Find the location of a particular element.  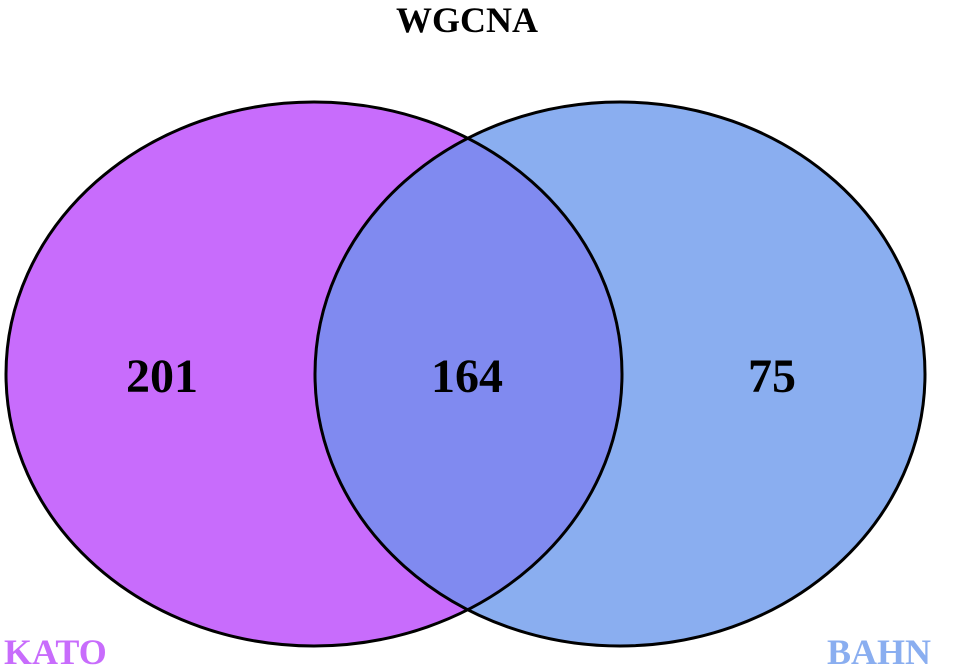

bahn-set-label: BAHN is located at coordinates (879, 651).